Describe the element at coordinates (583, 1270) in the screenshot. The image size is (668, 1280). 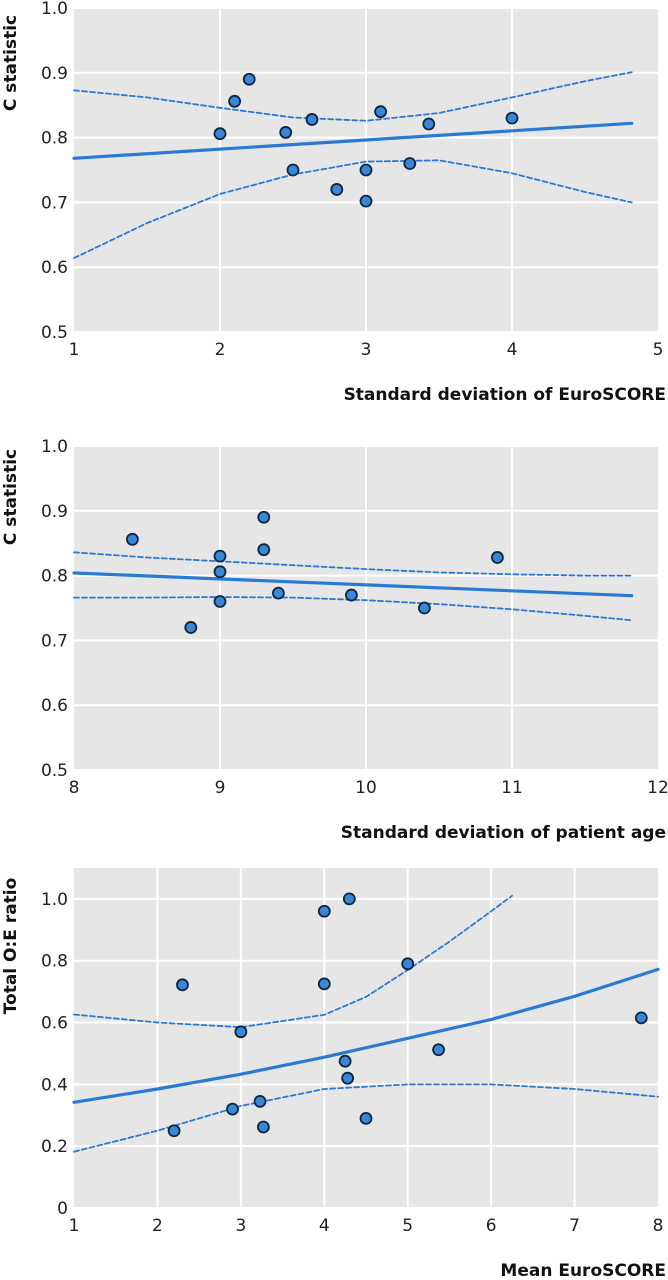
I see `x-axis-title: Mean EuroSCORE` at that location.